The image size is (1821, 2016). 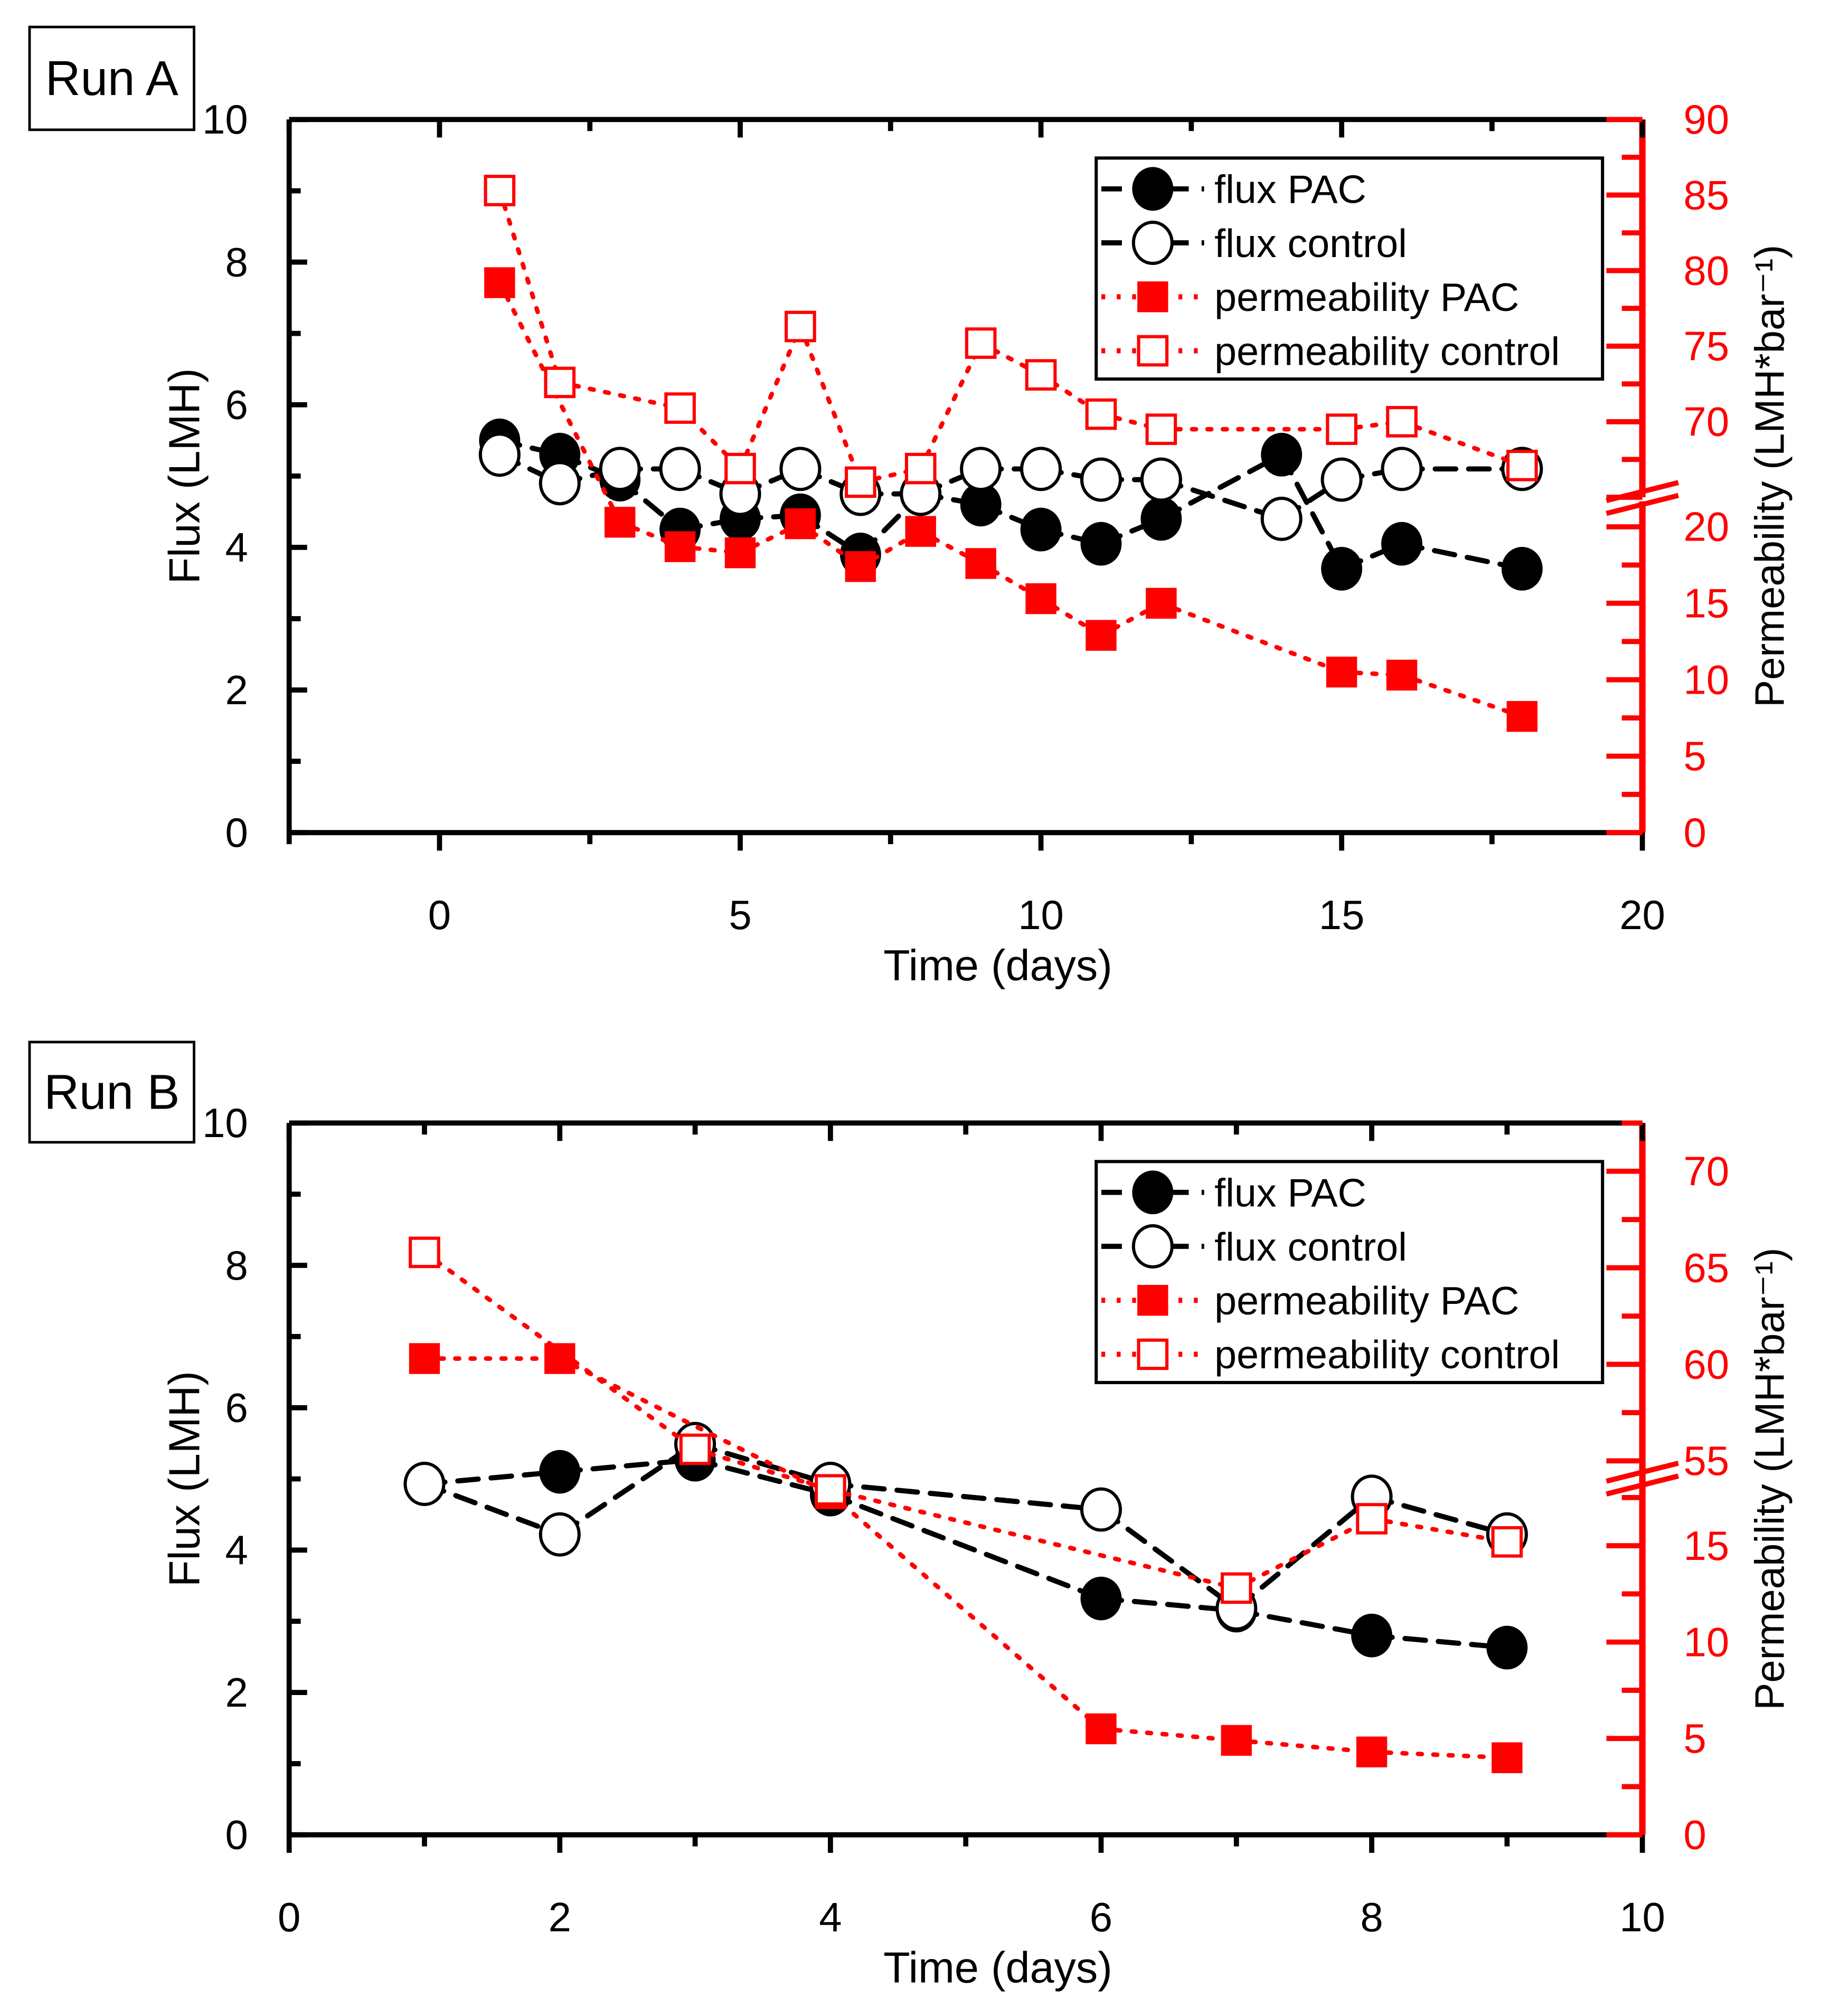 What do you see at coordinates (439, 915) in the screenshot?
I see `x-tick-label: 0` at bounding box center [439, 915].